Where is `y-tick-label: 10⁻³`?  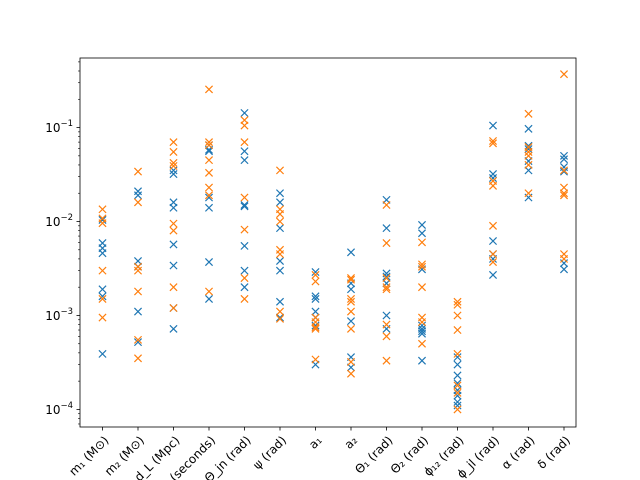
y-tick-label: 10⁻³ is located at coordinates (59, 315).